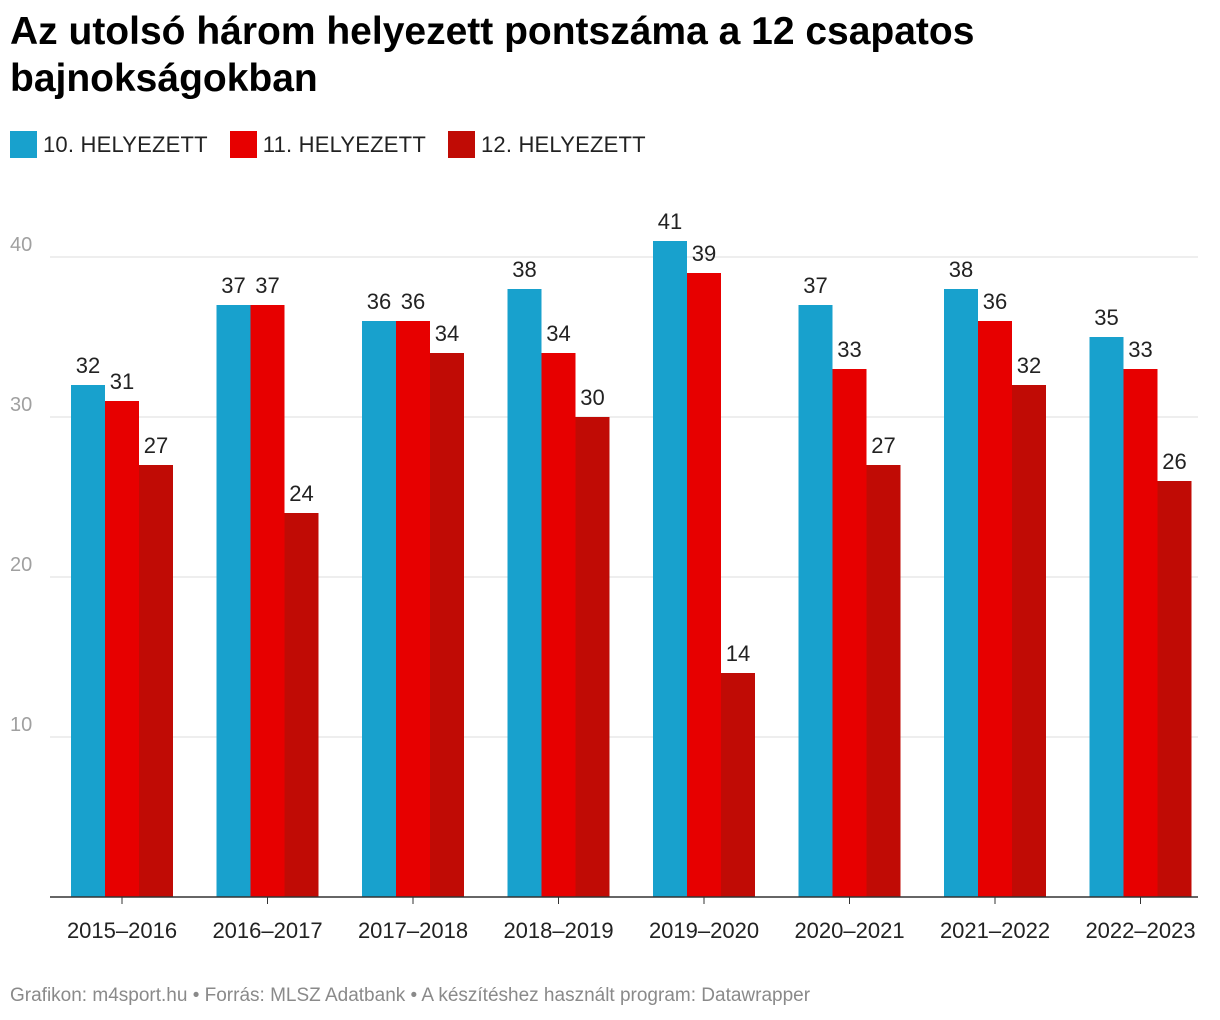 This screenshot has height=1020, width=1220. What do you see at coordinates (88, 641) in the screenshot?
I see `bar-2015–2016-s10` at bounding box center [88, 641].